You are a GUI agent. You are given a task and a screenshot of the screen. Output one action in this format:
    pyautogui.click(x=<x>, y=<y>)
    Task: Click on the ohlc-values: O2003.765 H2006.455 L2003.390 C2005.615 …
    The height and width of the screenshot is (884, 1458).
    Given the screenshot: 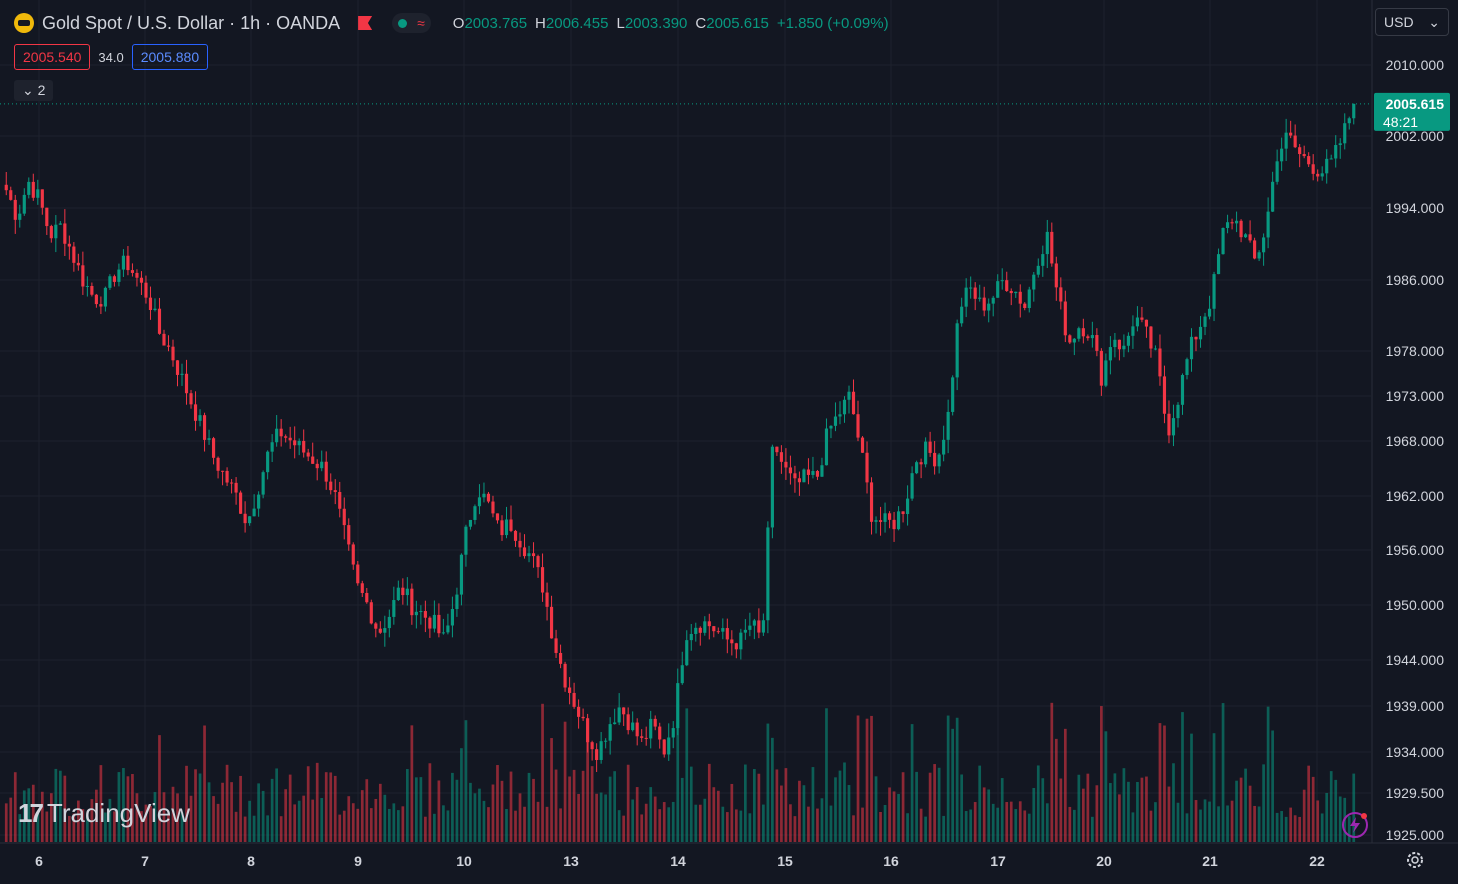 What is the action you would take?
    pyautogui.click(x=671, y=23)
    